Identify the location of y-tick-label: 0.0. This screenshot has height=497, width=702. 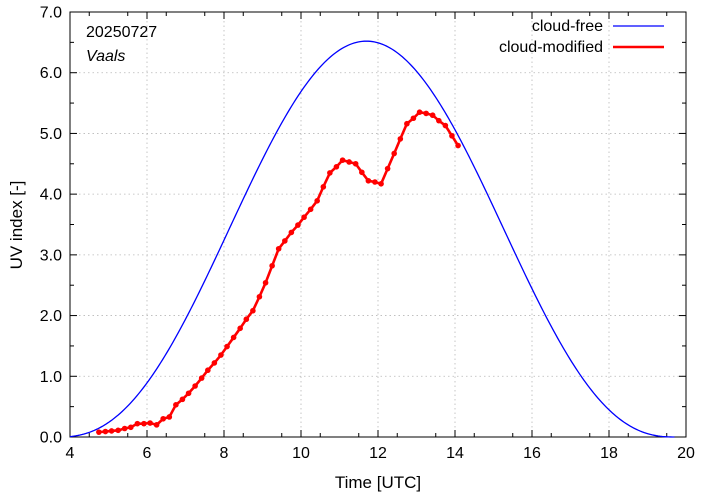
(51, 438).